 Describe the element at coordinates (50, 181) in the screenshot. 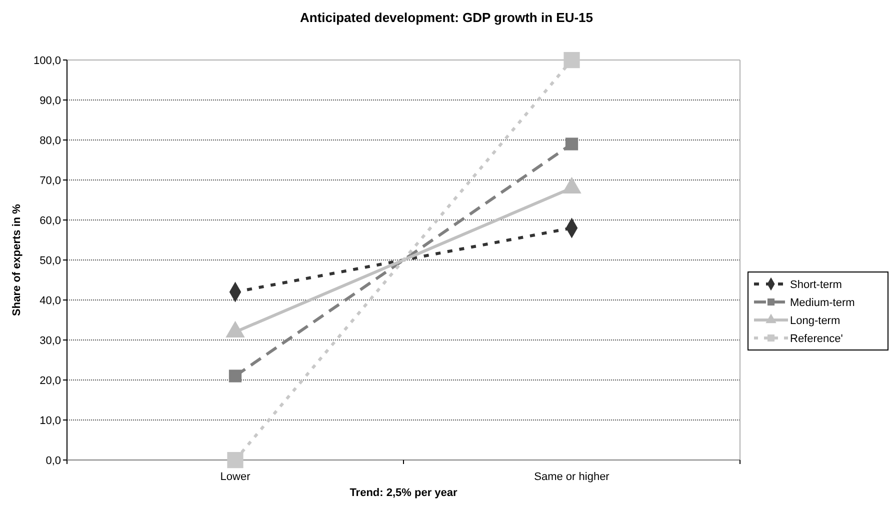

I see `y-tick-label: 70,0` at that location.